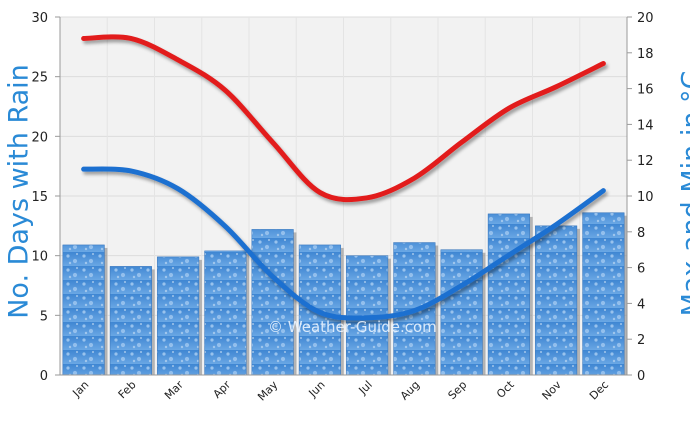 This screenshot has height=423, width=690. I want to click on right-axis-title: Max and Min in °C, so click(683, 193).